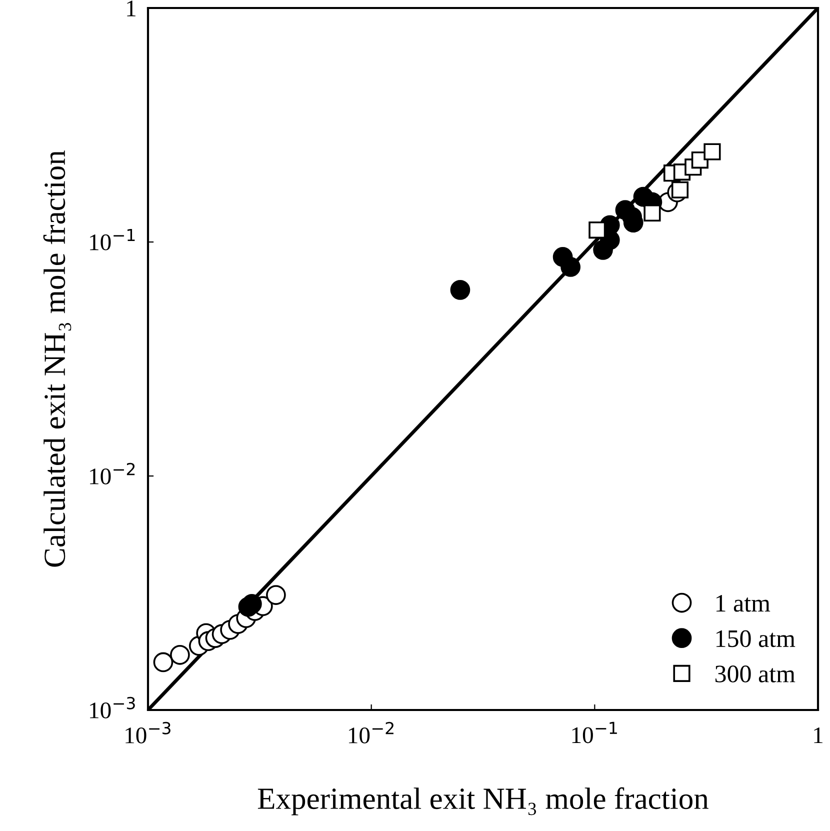 This screenshot has width=830, height=831. Describe the element at coordinates (818, 735) in the screenshot. I see `x-tick-label: 1` at that location.